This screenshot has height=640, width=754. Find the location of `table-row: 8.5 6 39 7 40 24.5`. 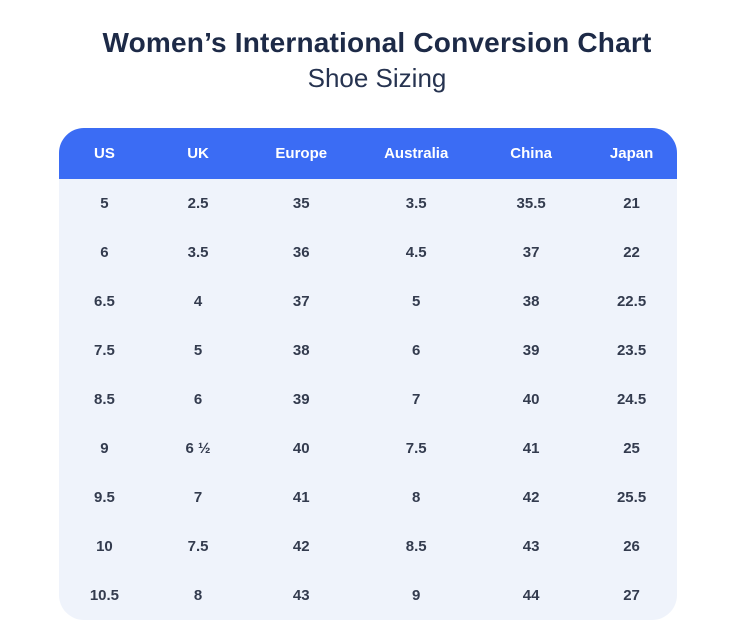

table-row: 8.5 6 39 7 40 24.5 is located at coordinates (368, 399).